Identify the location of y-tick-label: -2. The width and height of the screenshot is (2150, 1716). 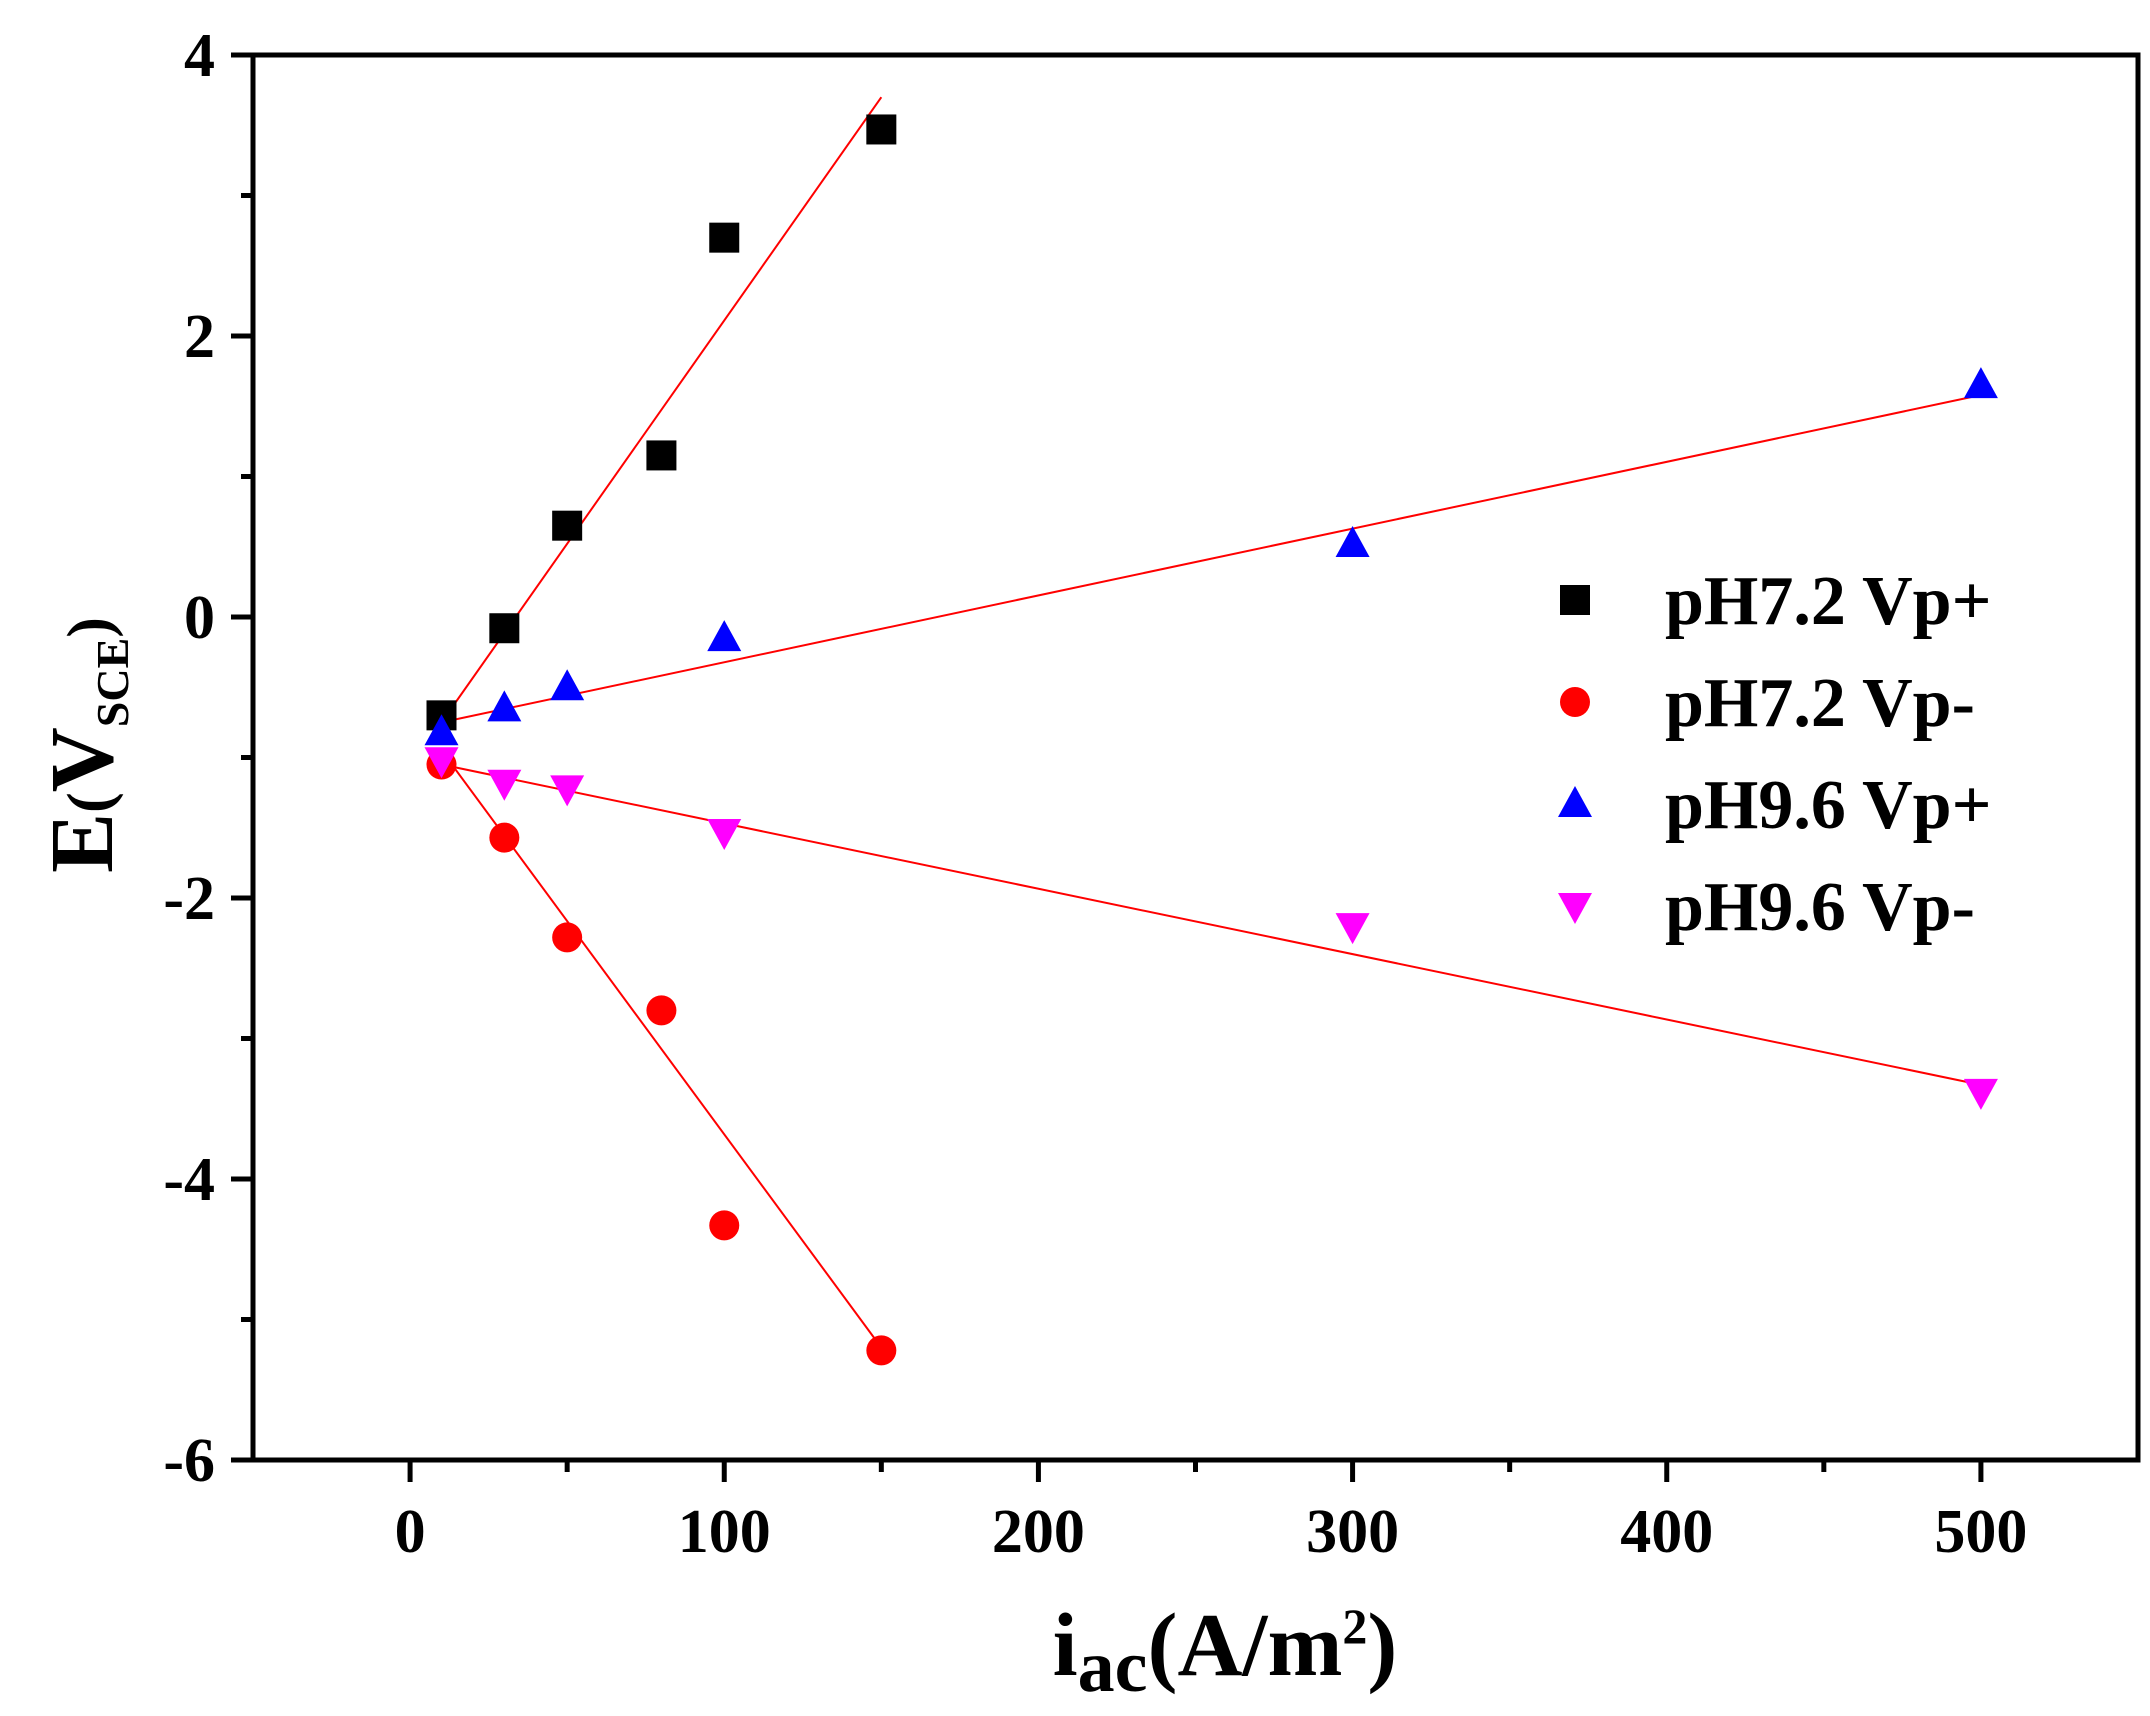
(189, 899).